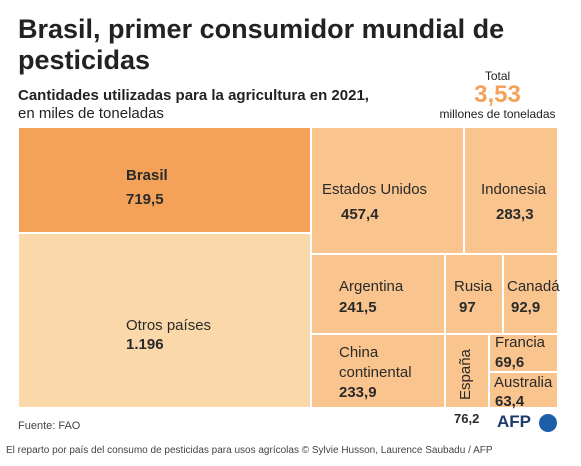 This screenshot has width=581, height=466. Describe the element at coordinates (514, 421) in the screenshot. I see `afp-logo: AFP` at that location.